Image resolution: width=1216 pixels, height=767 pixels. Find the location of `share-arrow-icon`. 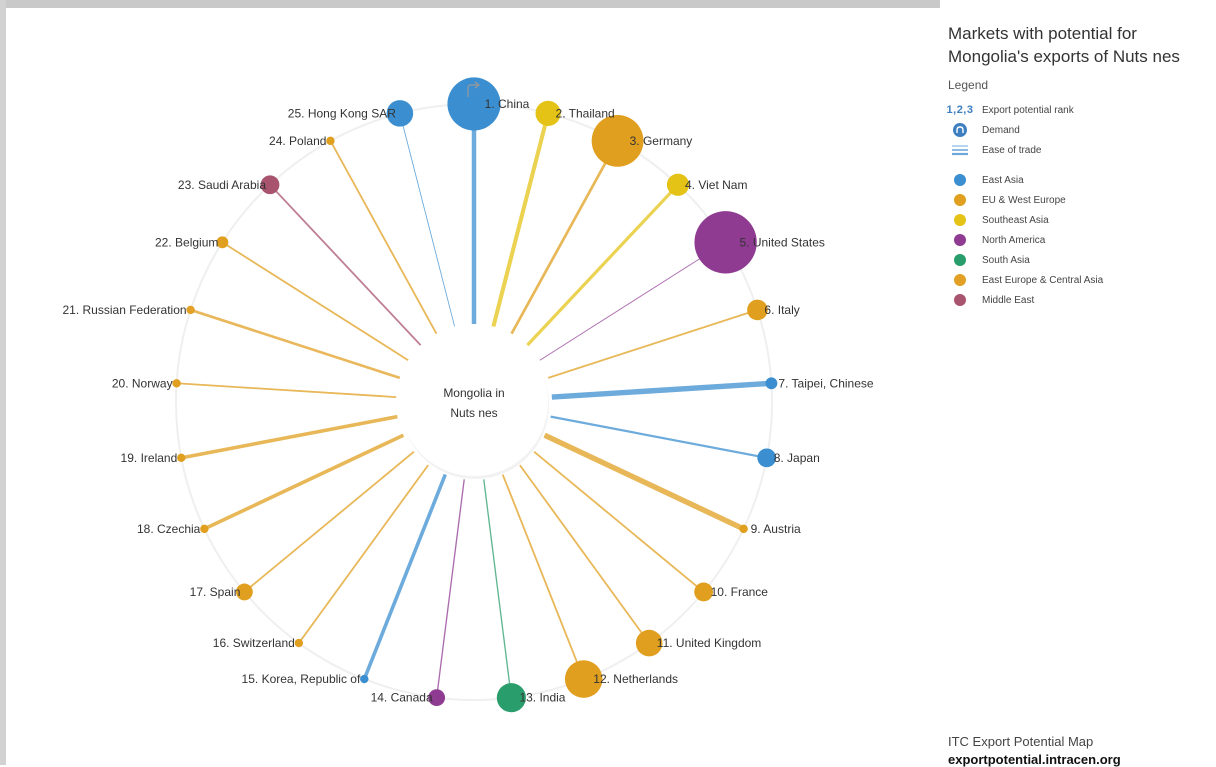

share-arrow-icon is located at coordinates (473, 89).